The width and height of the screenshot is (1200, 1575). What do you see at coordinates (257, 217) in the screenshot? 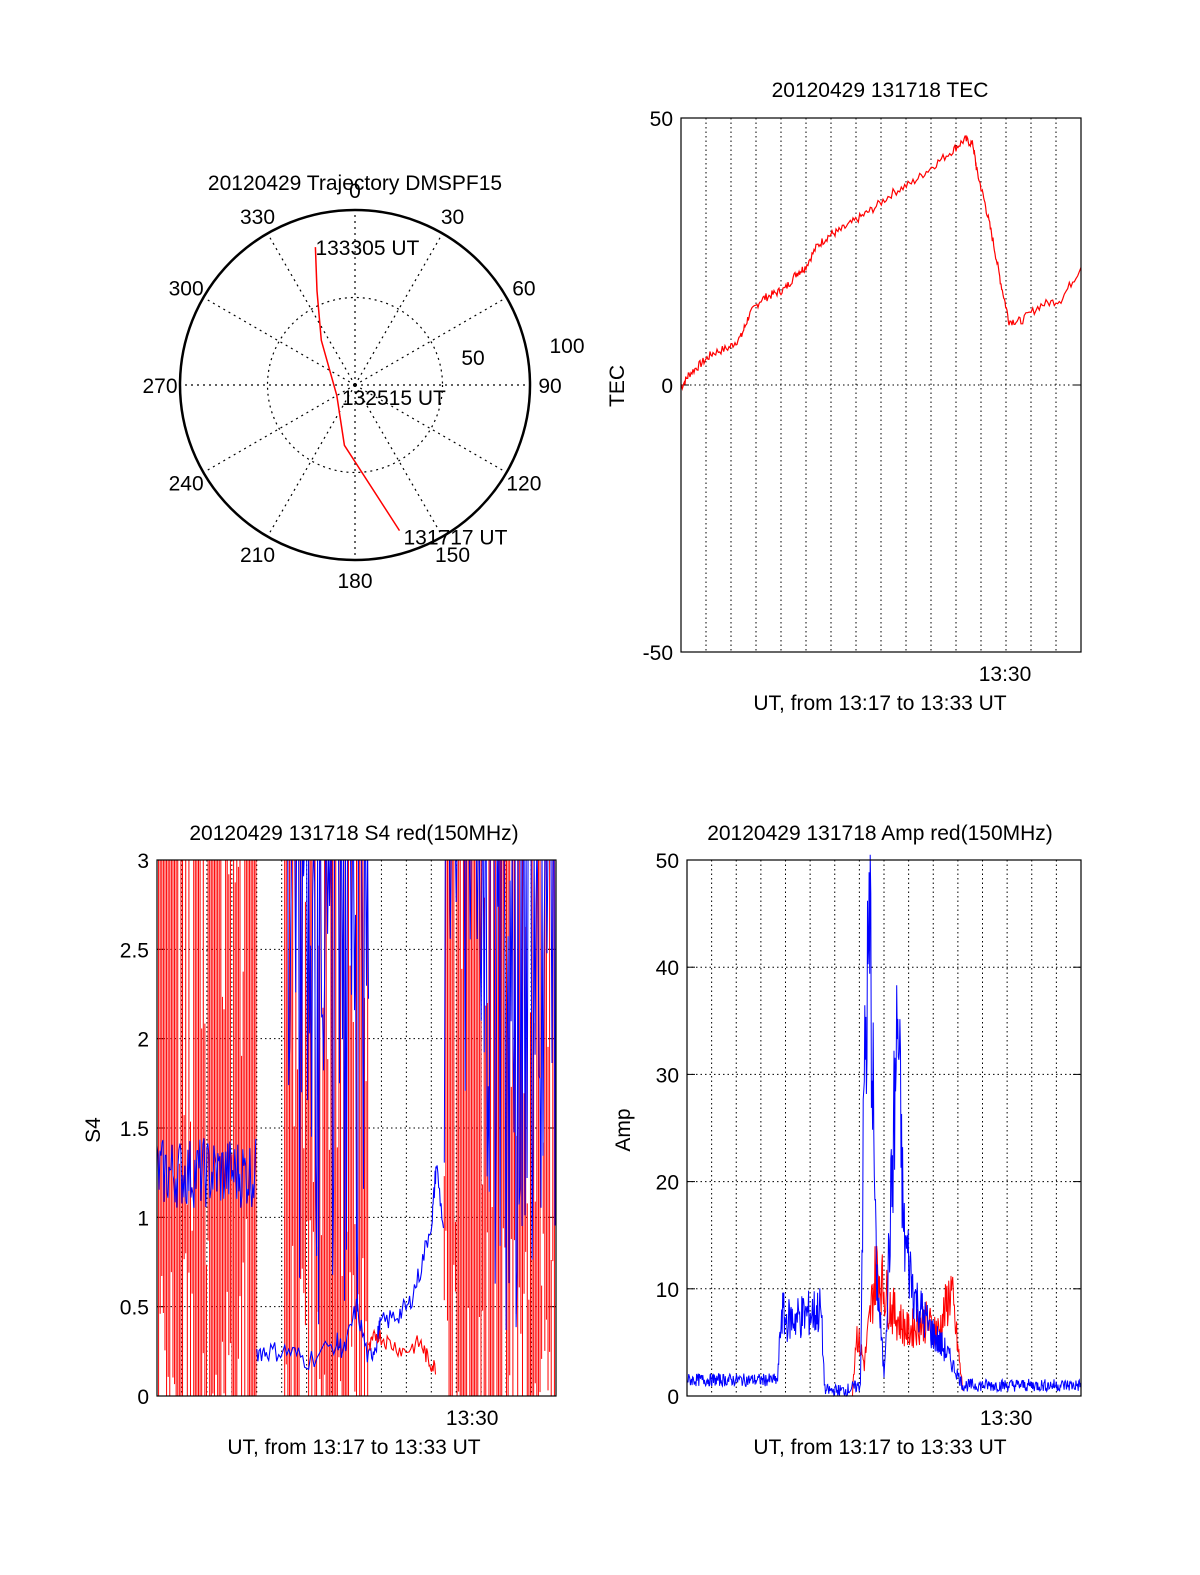
I see `polar-angle-label: 330` at bounding box center [257, 217].